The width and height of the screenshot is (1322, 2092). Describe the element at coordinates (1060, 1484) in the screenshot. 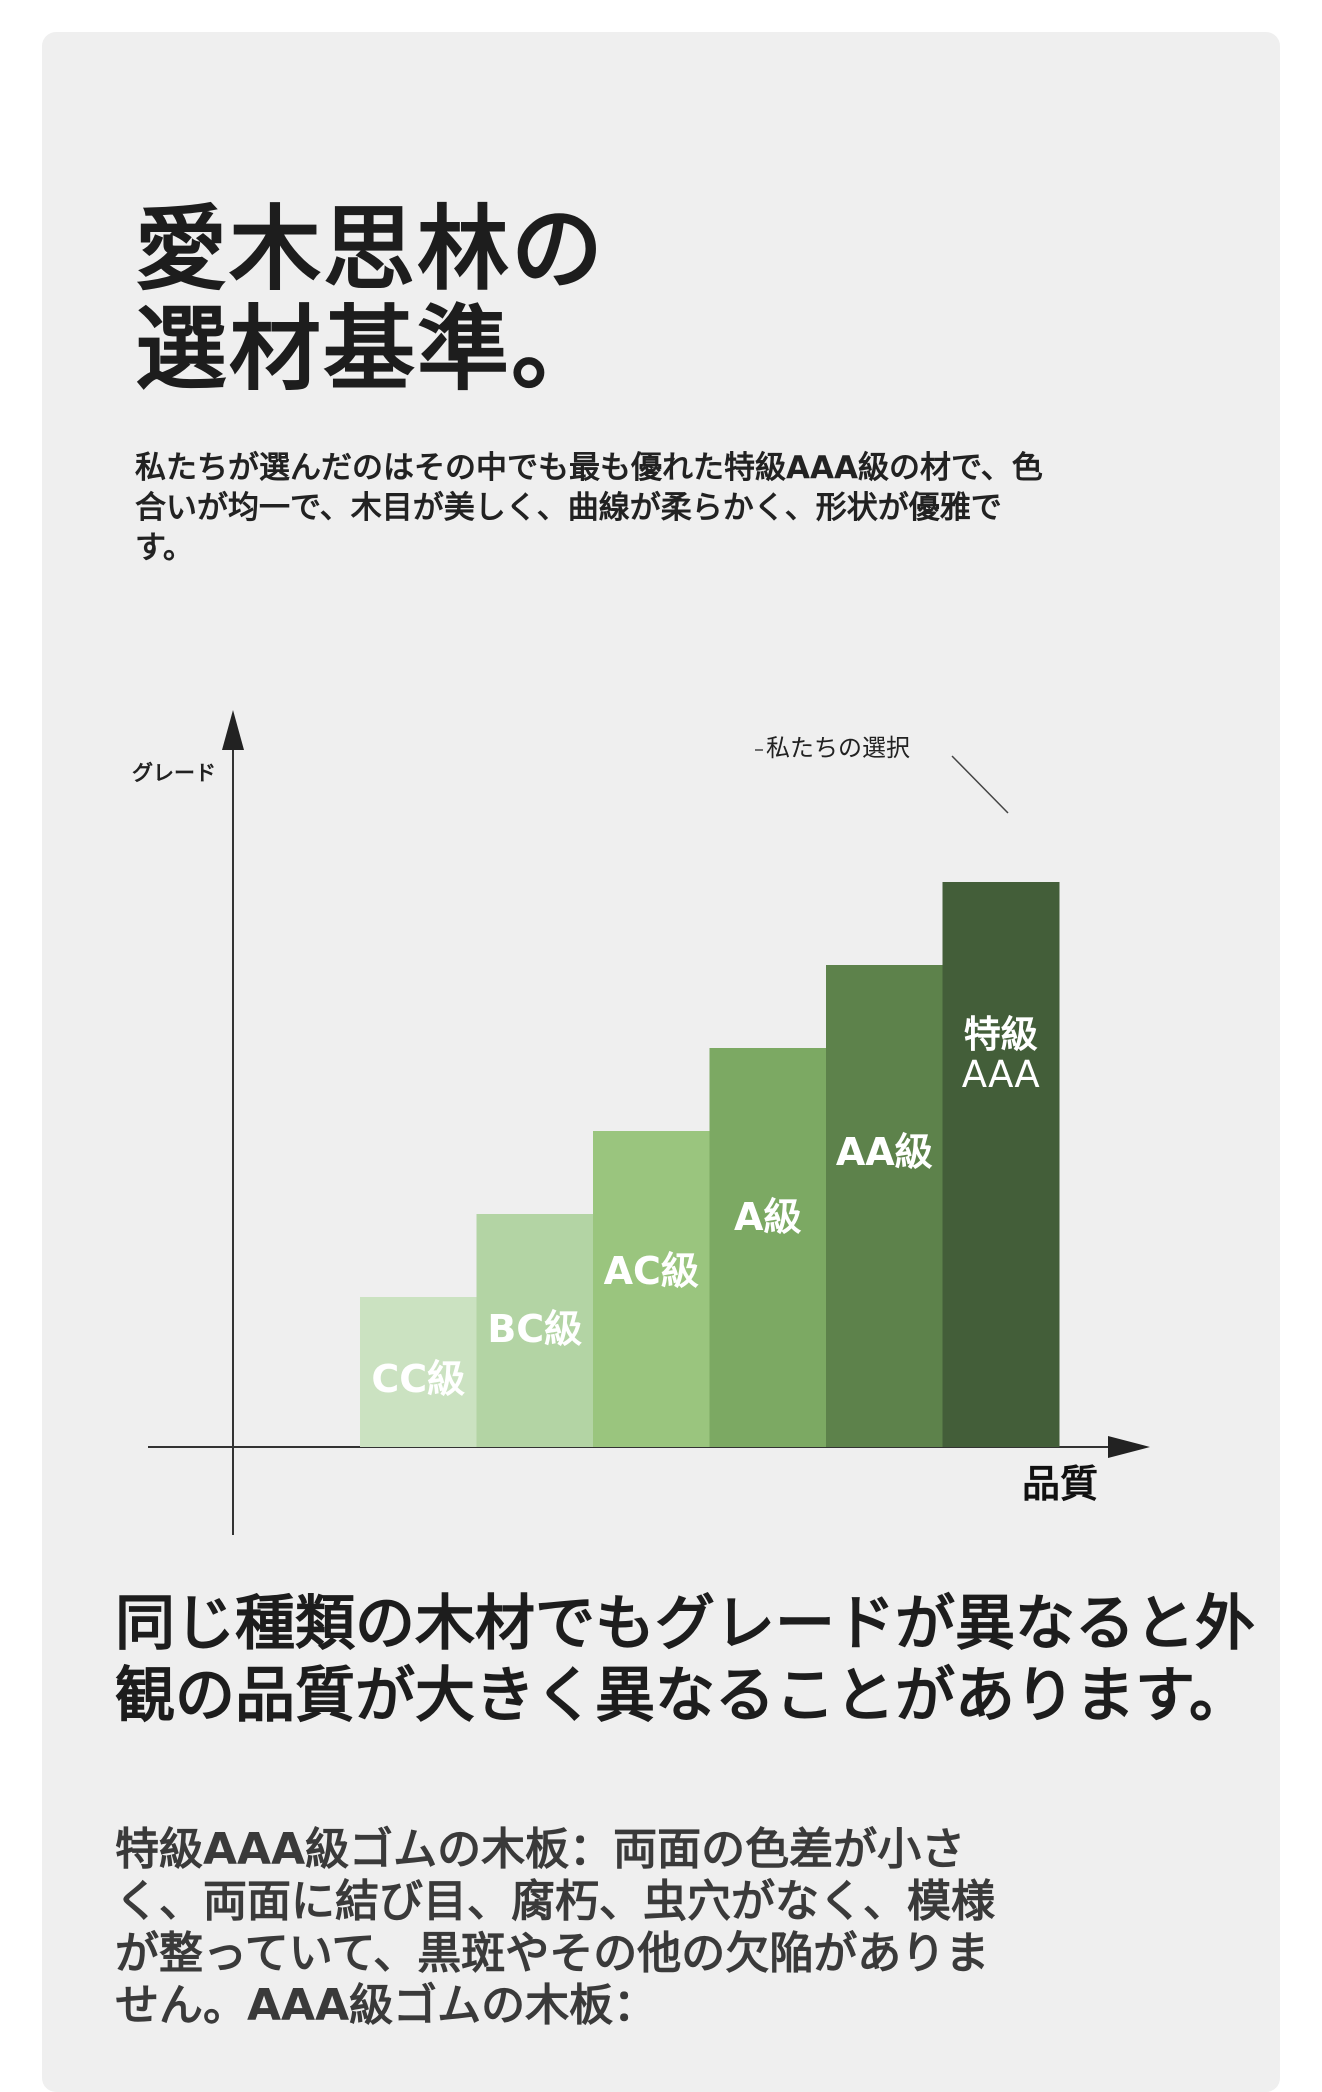

I see `x-axis-label: 品質` at that location.